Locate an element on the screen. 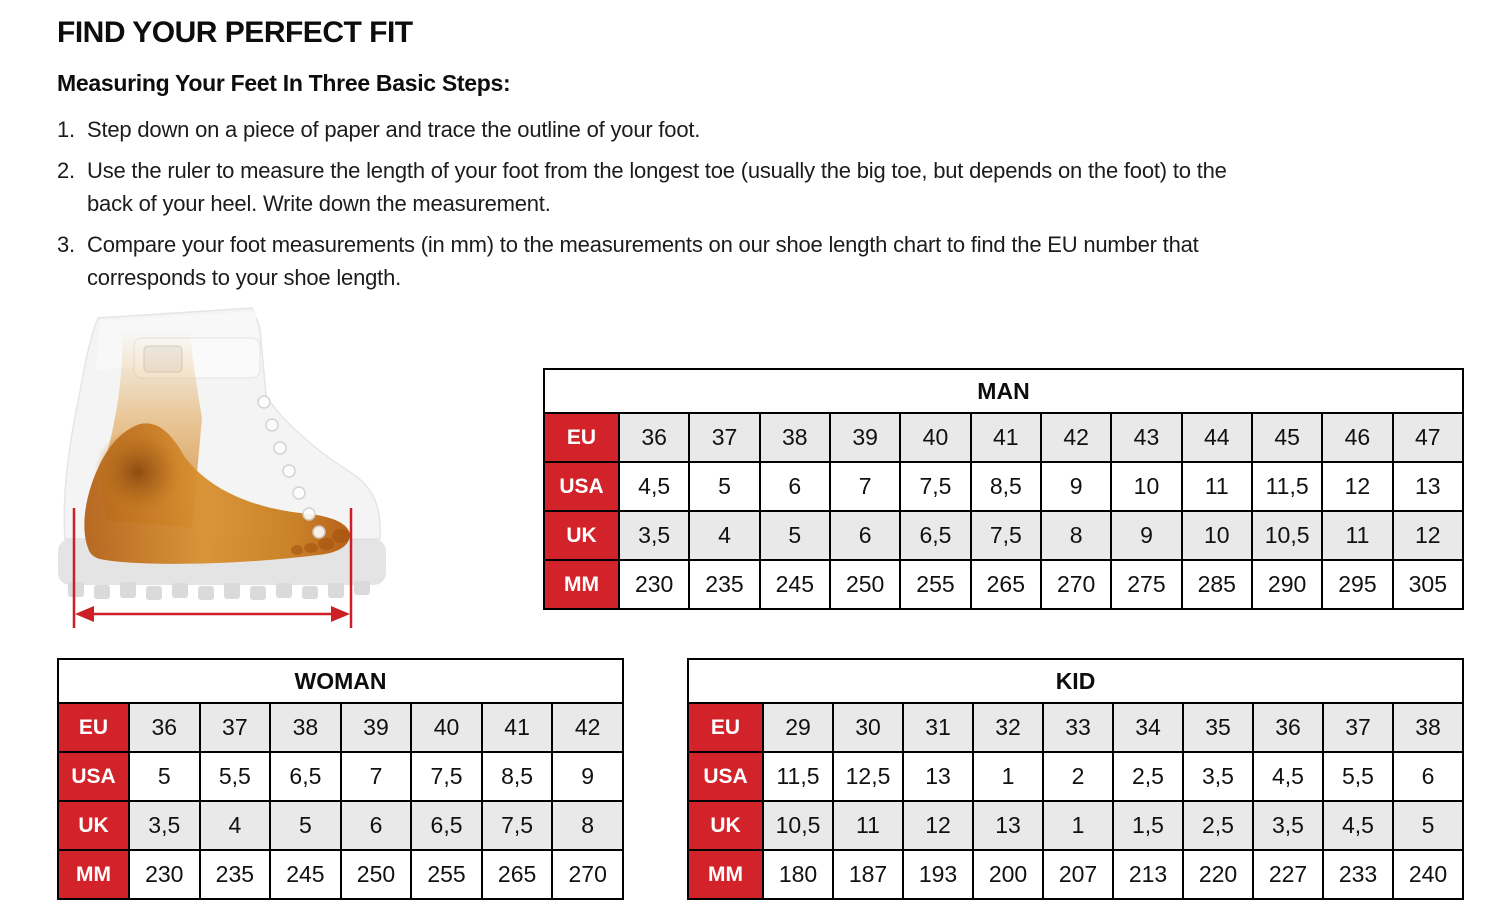 The image size is (1500, 909). size-cell: 12 is located at coordinates (1428, 535).